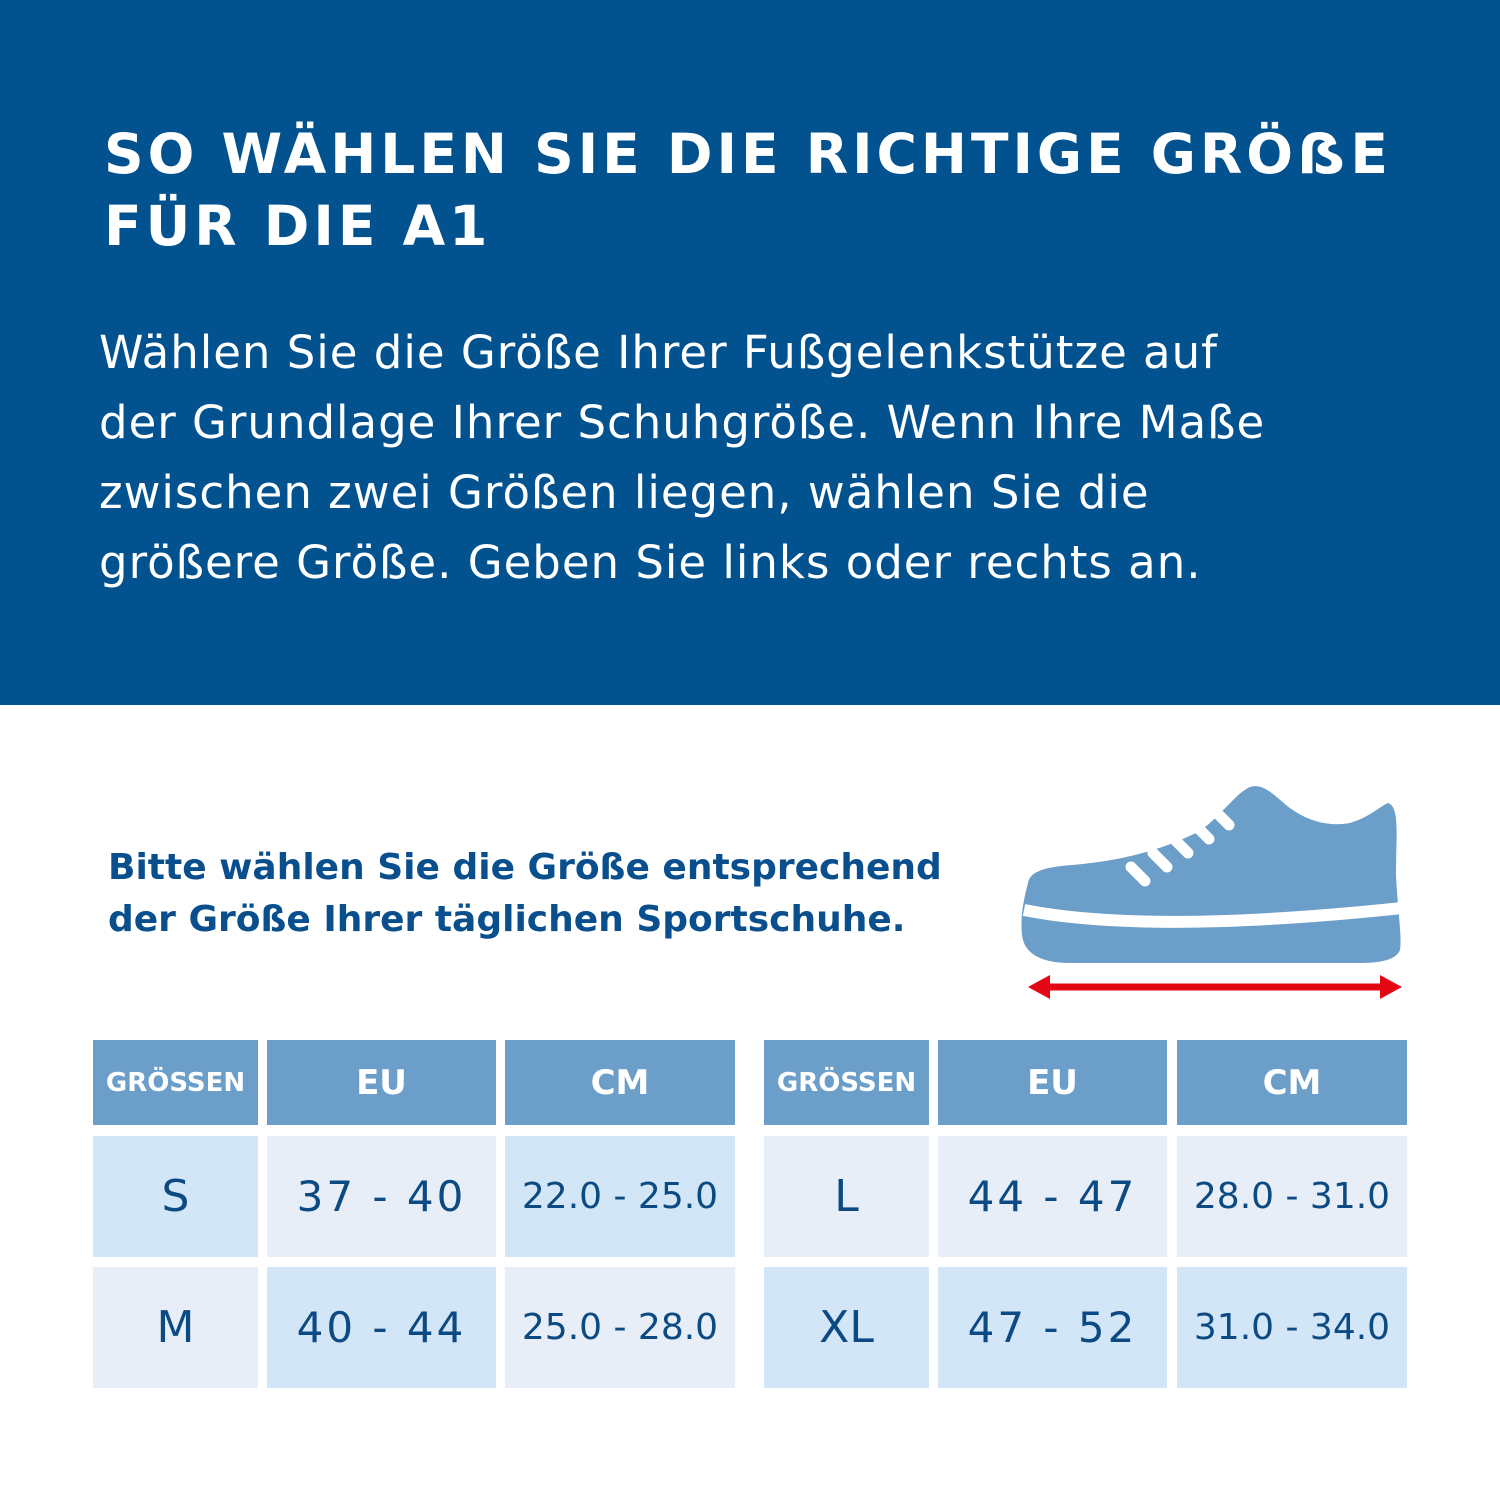  I want to click on eu-cell: 47 - 52, so click(1052, 1327).